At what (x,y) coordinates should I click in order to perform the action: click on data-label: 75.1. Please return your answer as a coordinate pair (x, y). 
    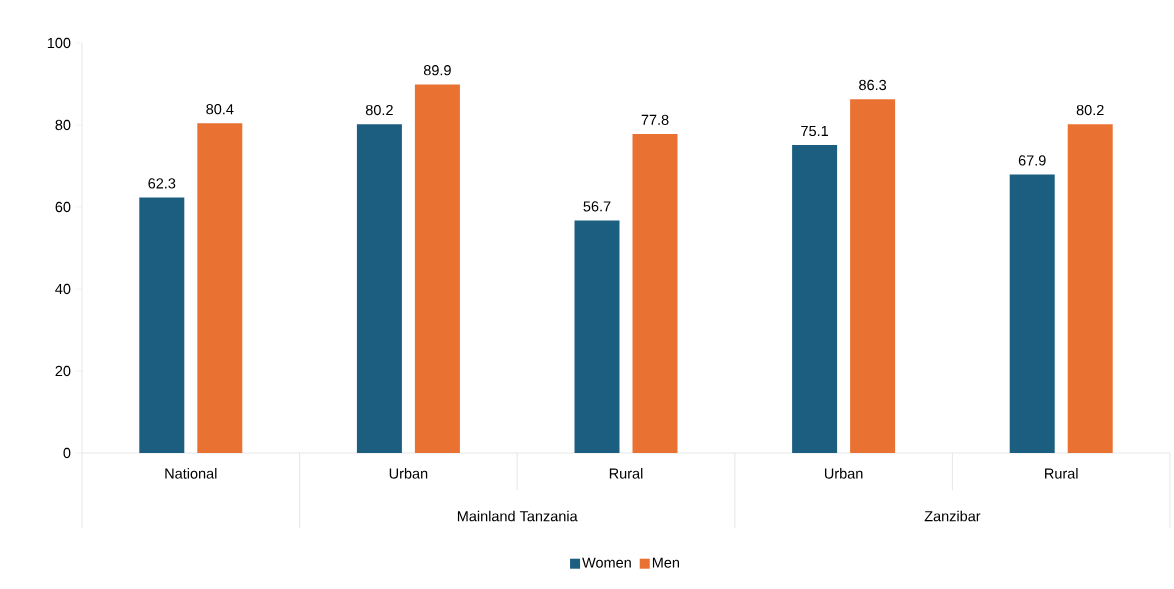
    Looking at the image, I should click on (815, 131).